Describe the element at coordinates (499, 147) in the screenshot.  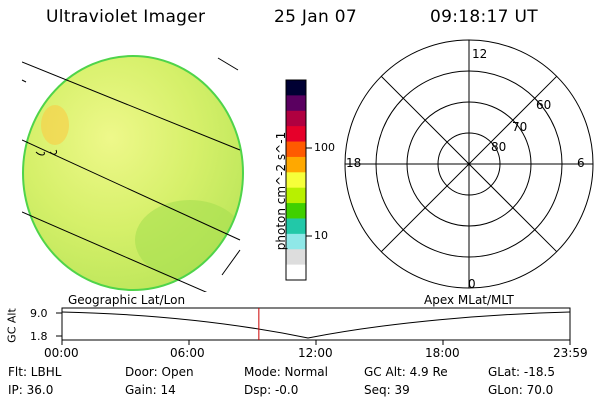
I see `lat-label-80: 80` at that location.